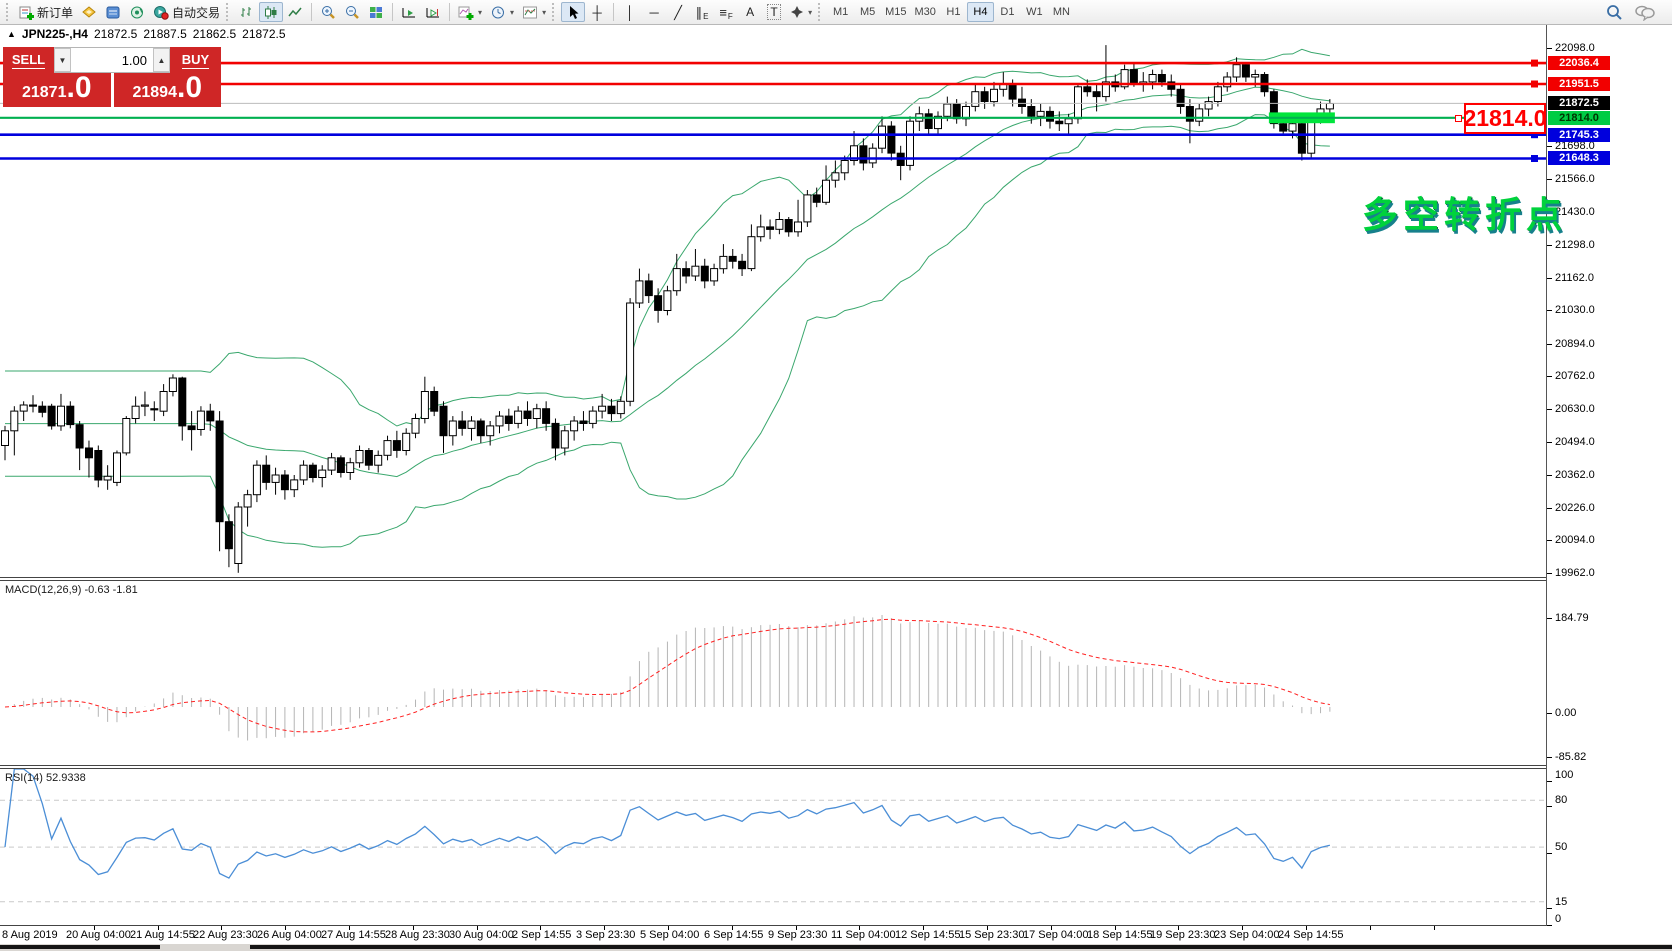 The image size is (1672, 951). I want to click on auto-scroll-button, so click(409, 12).